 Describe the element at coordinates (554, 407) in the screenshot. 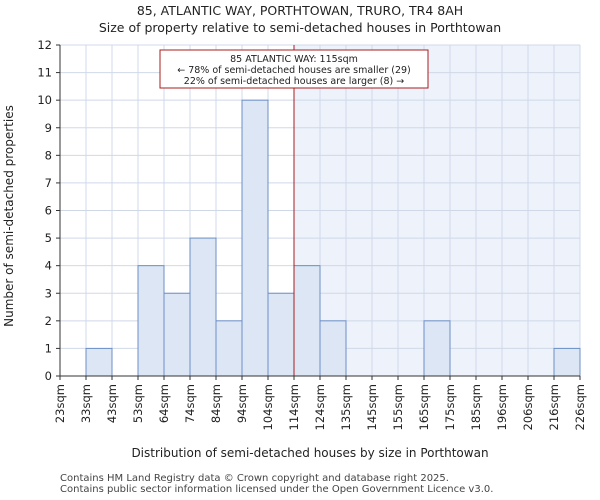

I see `x-tick-label: 216sqm` at that location.